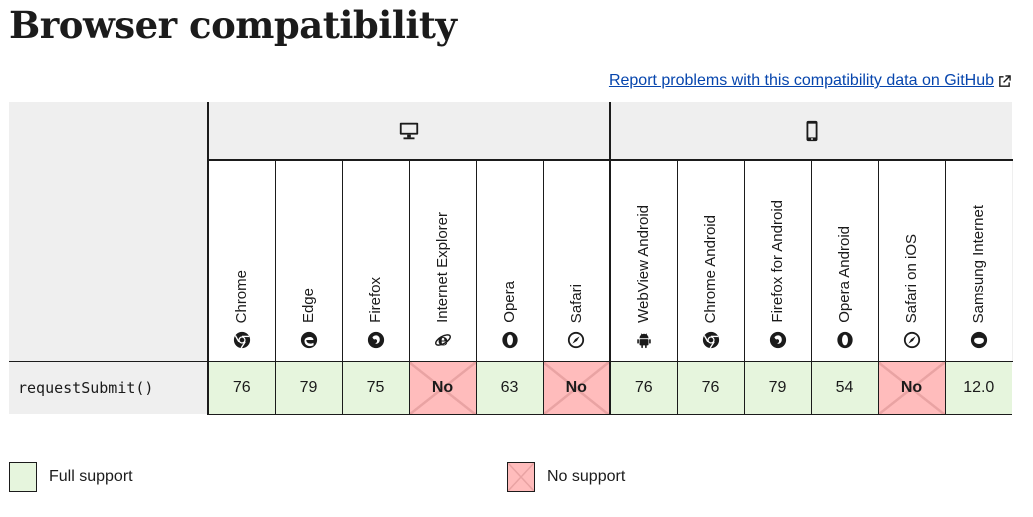 This screenshot has height=517, width=1033. I want to click on full-support-swatch, so click(23, 477).